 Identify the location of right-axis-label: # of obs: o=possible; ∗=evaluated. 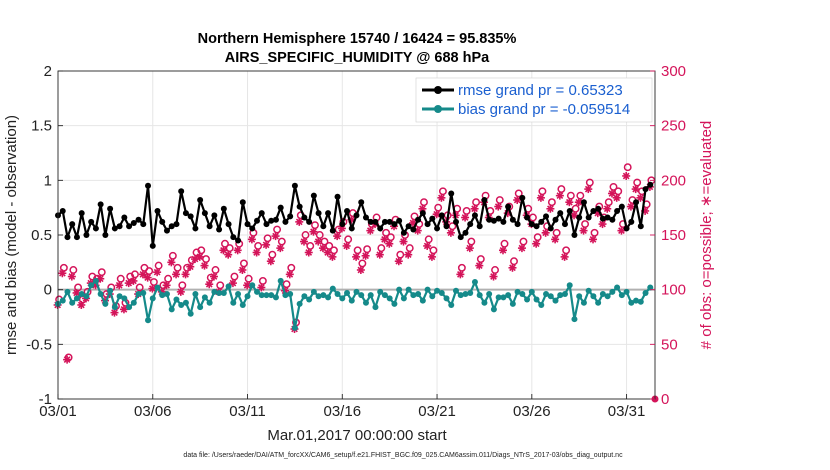
(706, 235).